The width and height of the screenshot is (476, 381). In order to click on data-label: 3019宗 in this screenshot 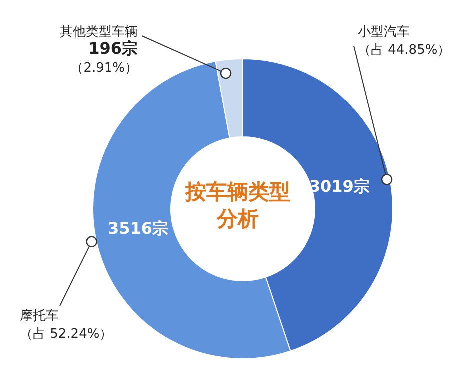, I will do `click(339, 186)`.